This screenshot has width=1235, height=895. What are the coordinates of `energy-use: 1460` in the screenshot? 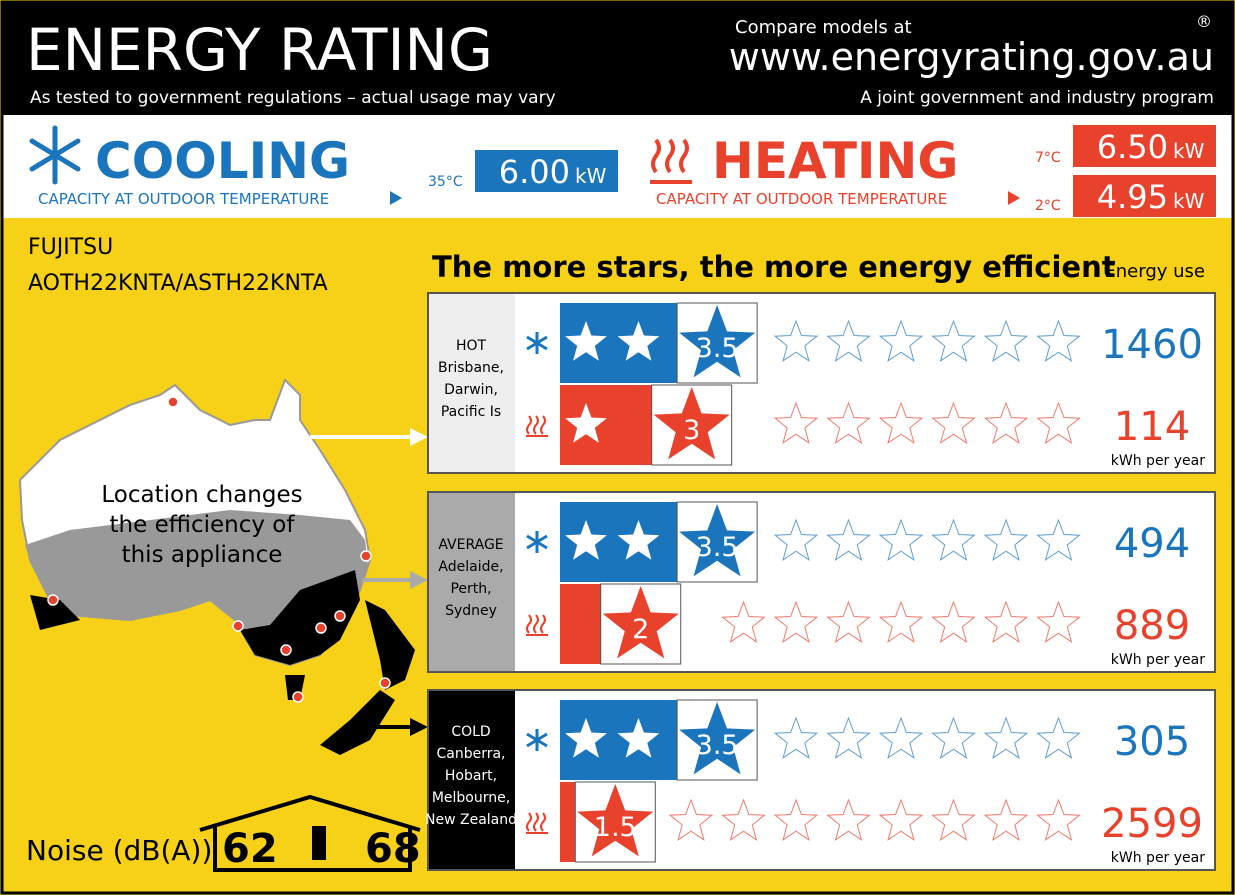 It's located at (1152, 345).